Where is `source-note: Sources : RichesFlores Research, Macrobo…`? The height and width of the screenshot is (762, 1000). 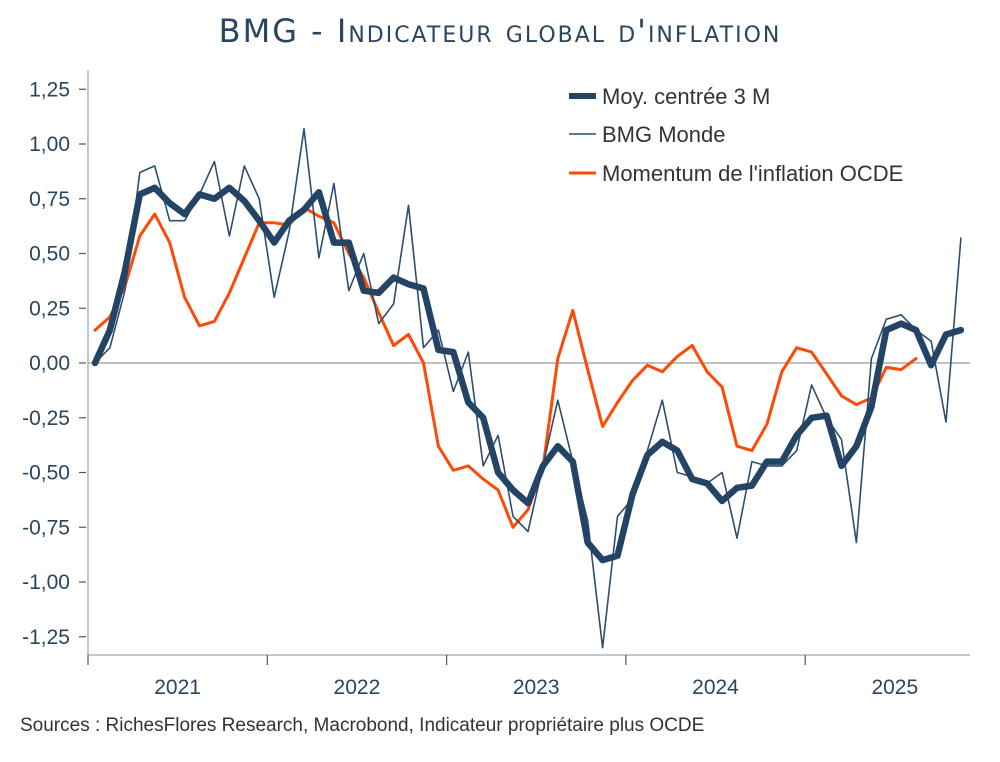
source-note: Sources : RichesFlores Research, Macrobo… is located at coordinates (362, 725).